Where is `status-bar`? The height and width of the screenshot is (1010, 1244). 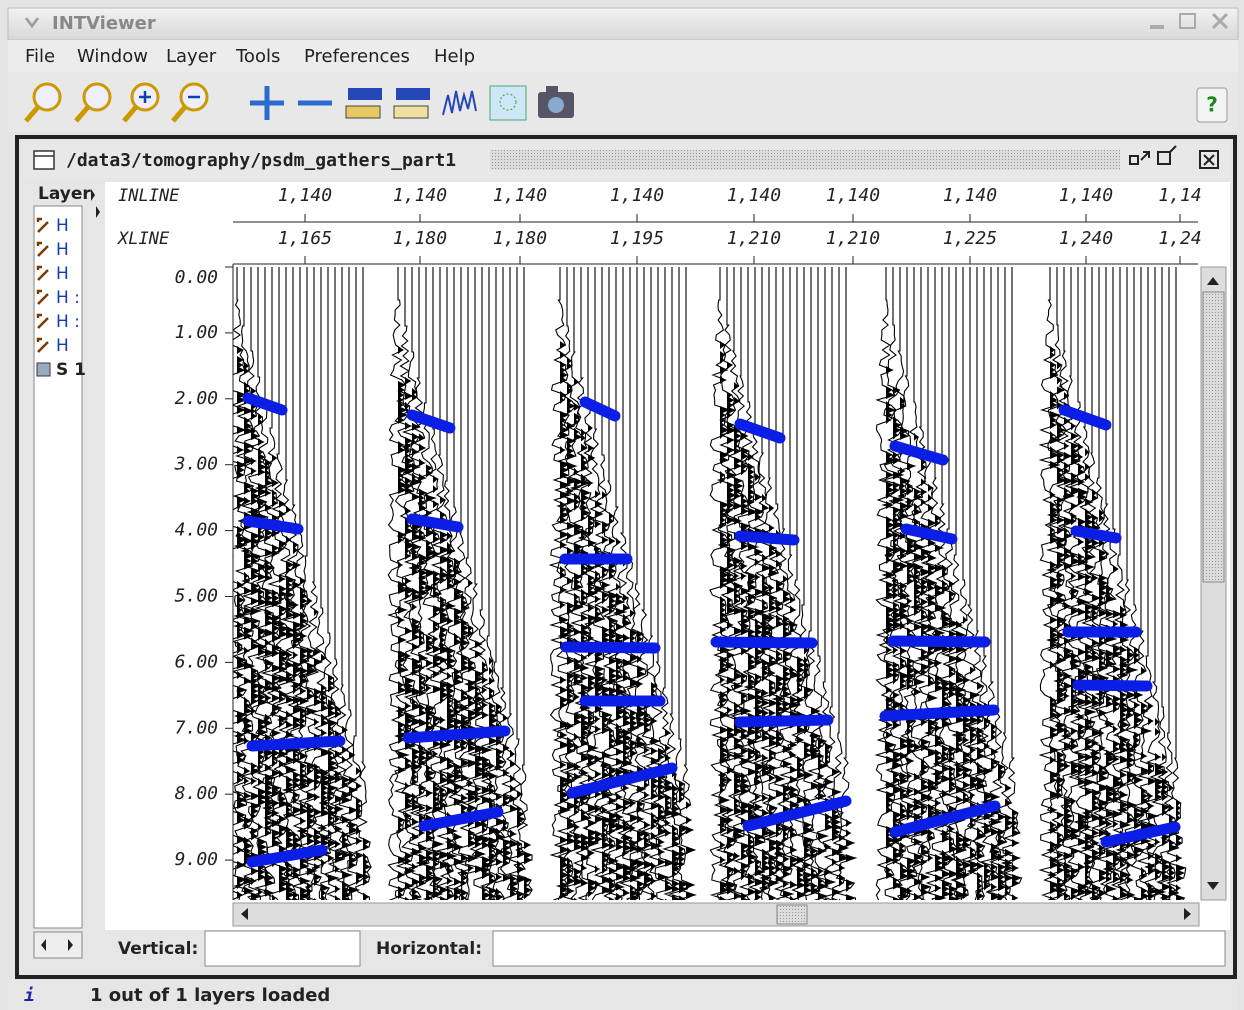 status-bar is located at coordinates (623, 995).